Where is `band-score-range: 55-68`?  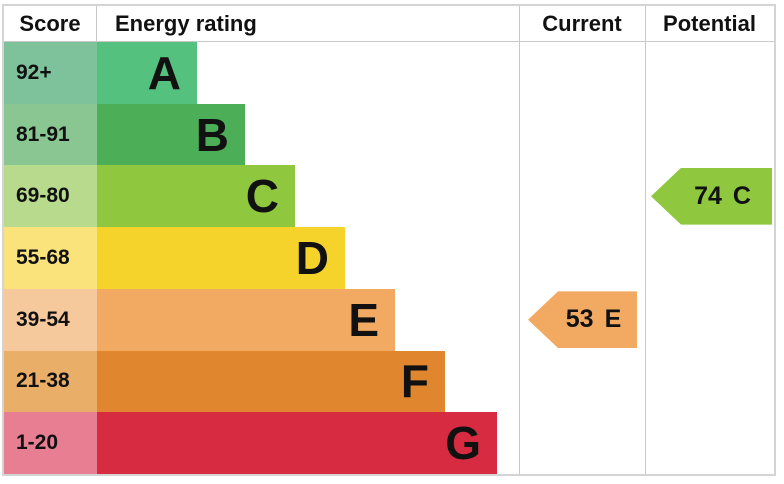 band-score-range: 55-68 is located at coordinates (50, 258).